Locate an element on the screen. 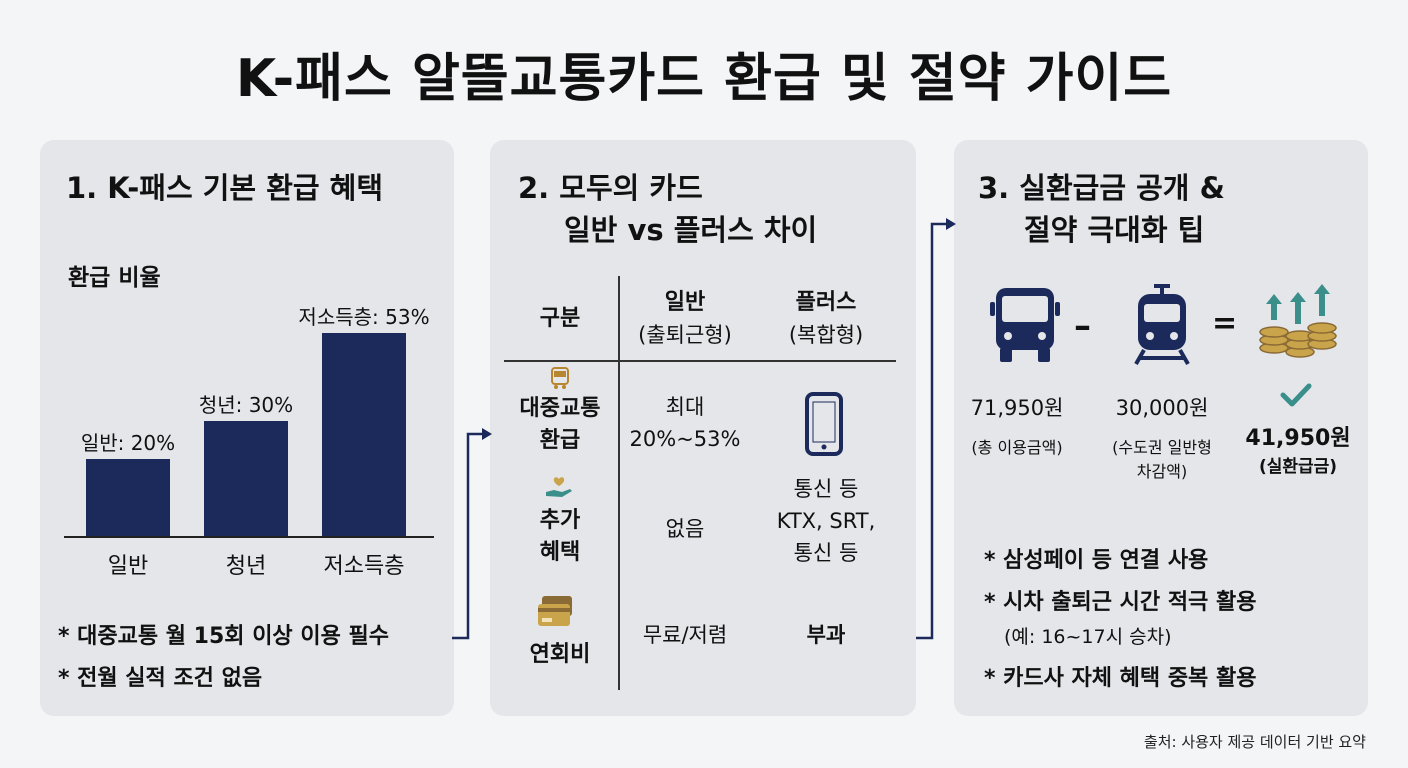 The image size is (1408, 768). table-column-divider is located at coordinates (619, 483).